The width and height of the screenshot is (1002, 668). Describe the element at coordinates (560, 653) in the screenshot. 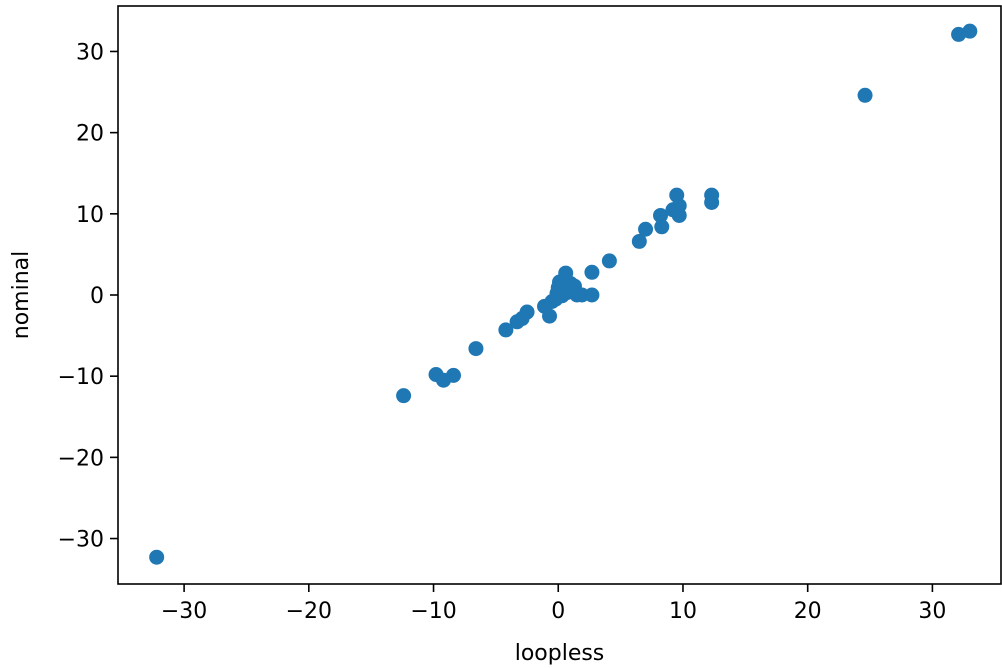

I see `x-axis-label: loopless` at that location.